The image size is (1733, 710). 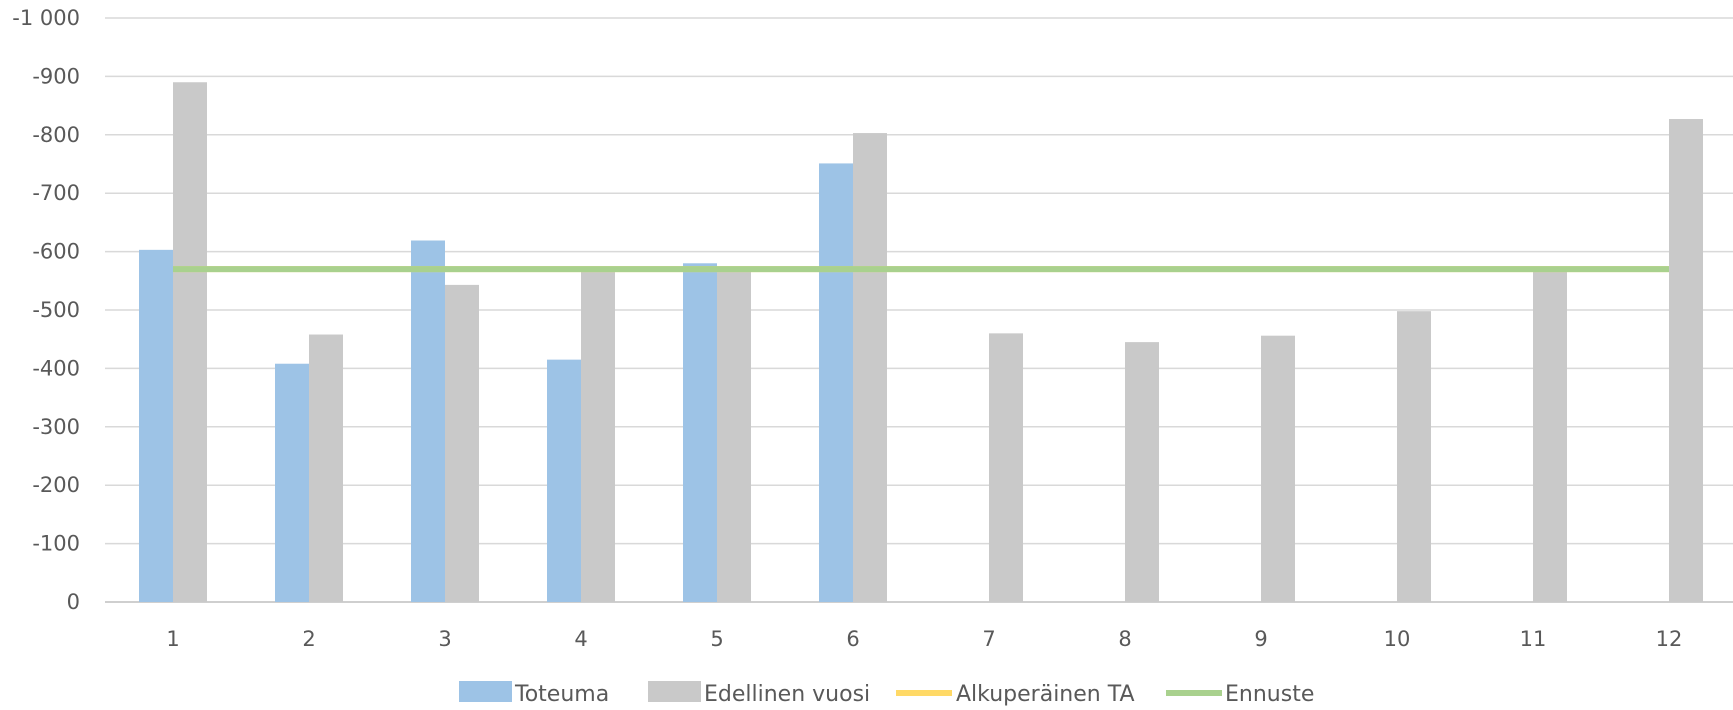 What do you see at coordinates (1669, 639) in the screenshot?
I see `x-tick-label: 12` at bounding box center [1669, 639].